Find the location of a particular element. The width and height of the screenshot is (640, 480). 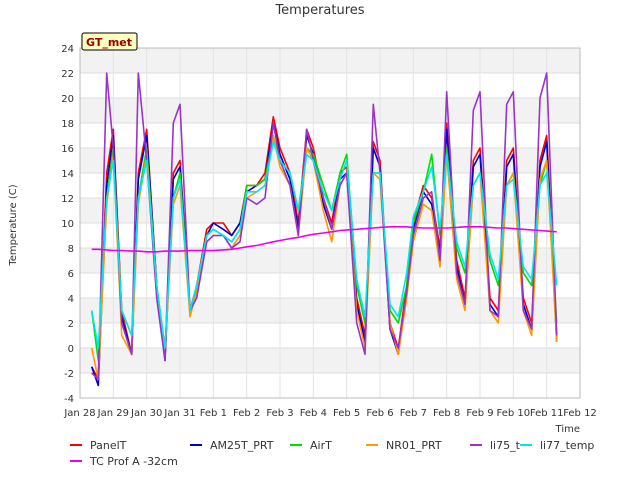

site-label-text: GT_met is located at coordinates (109, 42).